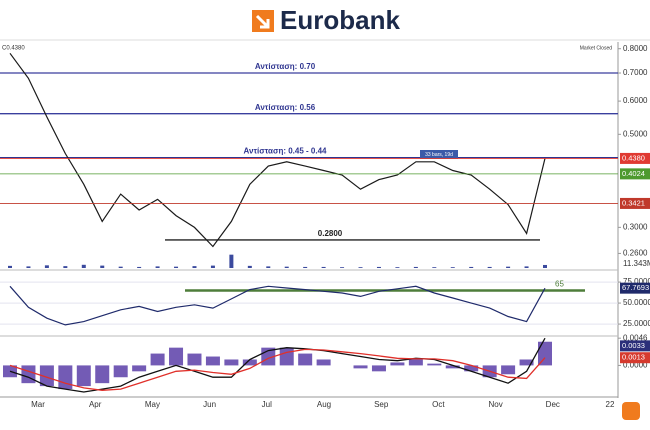  I want to click on volume-label: 11.343M, so click(636, 263).